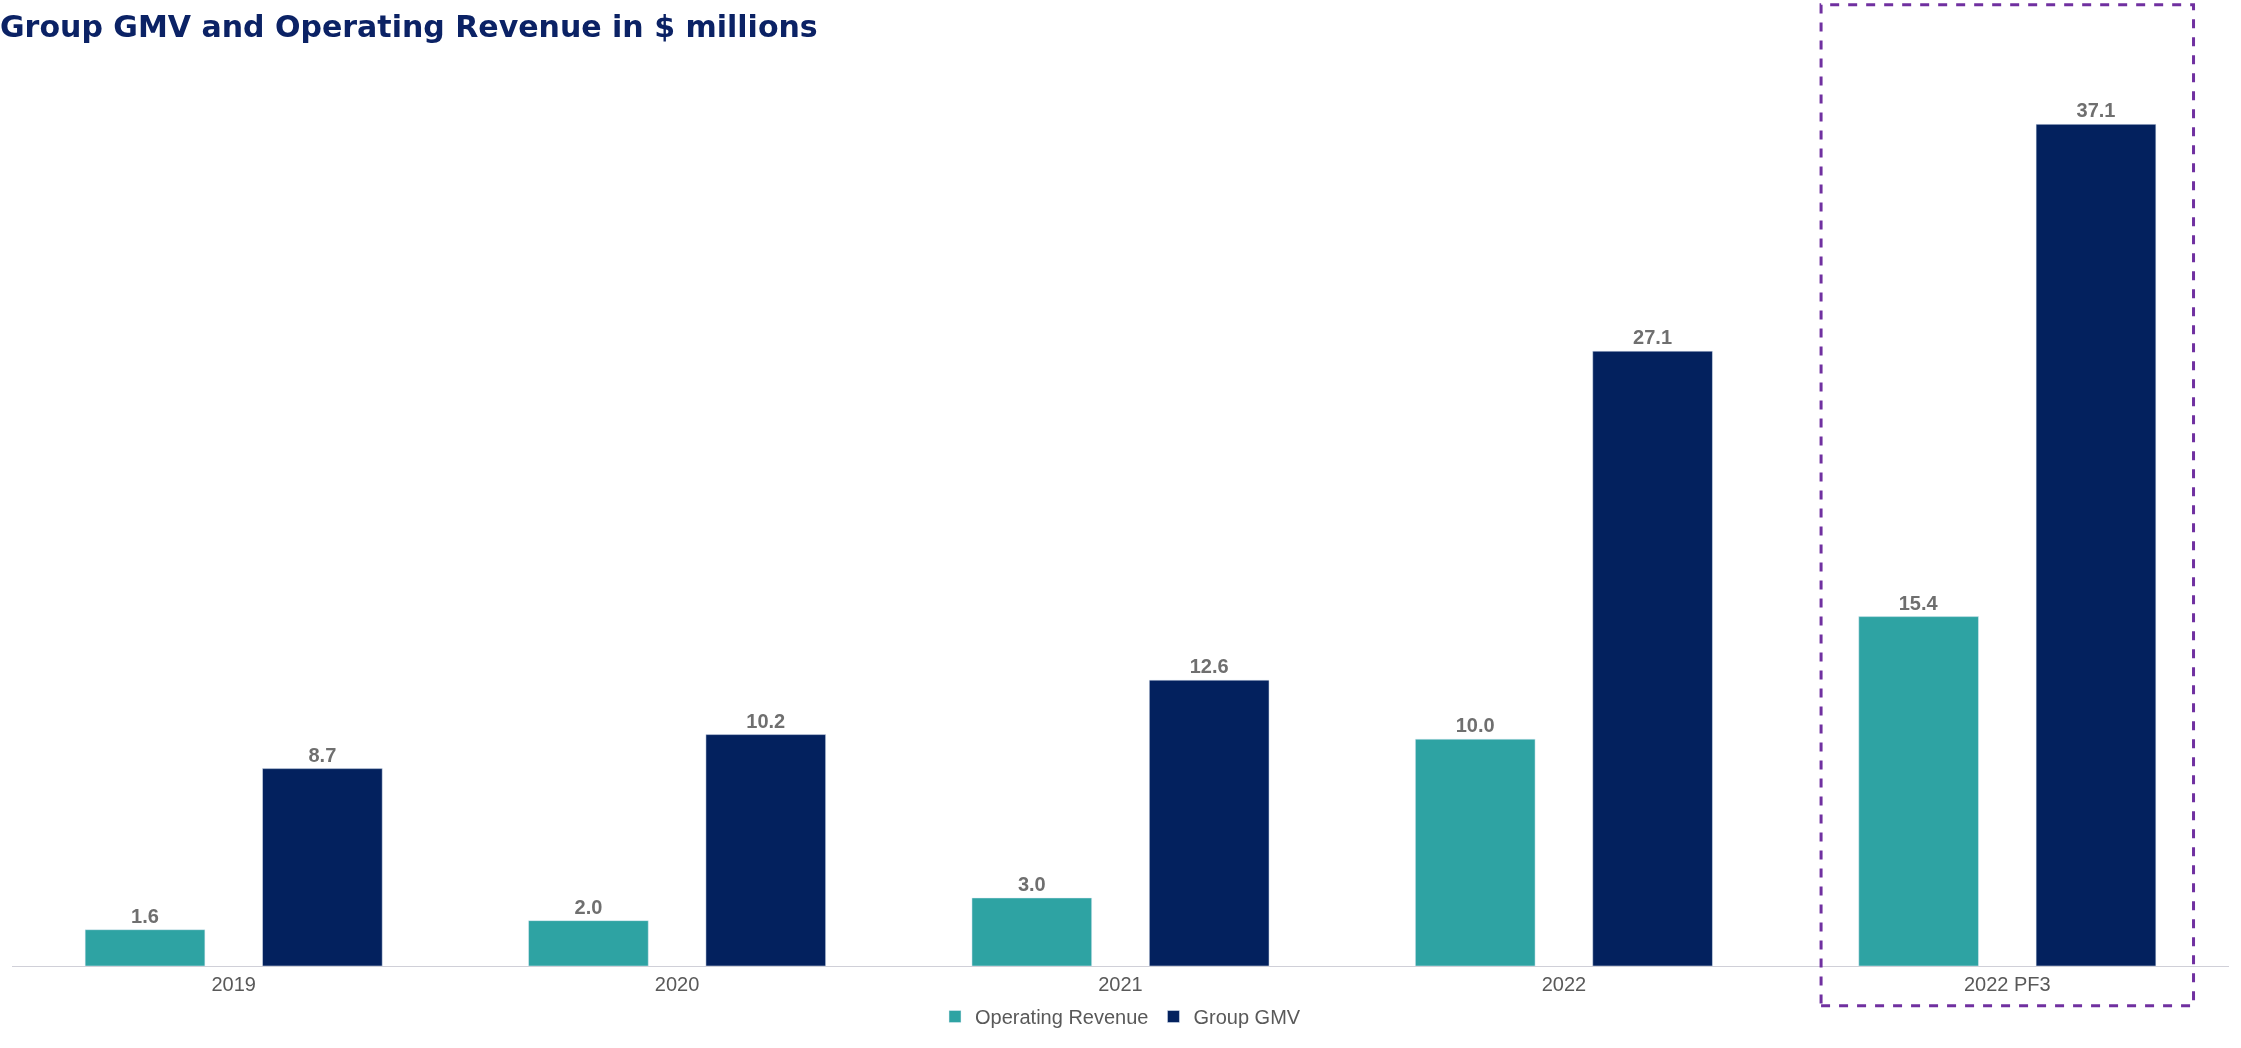  What do you see at coordinates (233, 984) in the screenshot?
I see `x-tick-label: 2019` at bounding box center [233, 984].